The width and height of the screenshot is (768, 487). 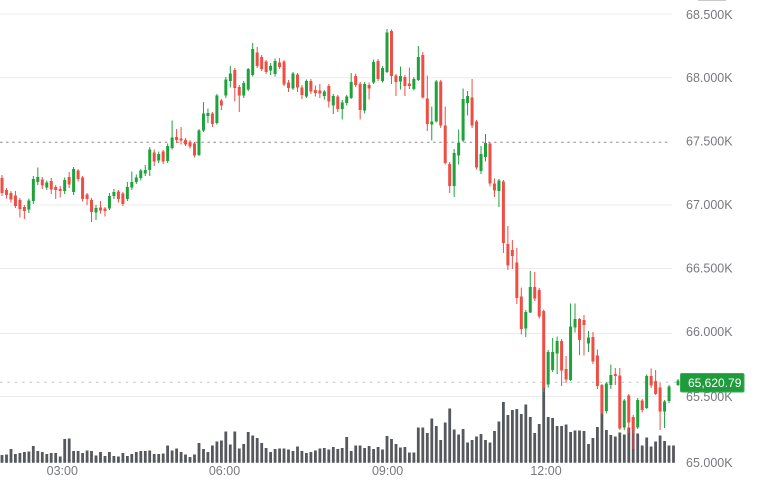 What do you see at coordinates (709, 269) in the screenshot?
I see `svg-text: 66.500K` at bounding box center [709, 269].